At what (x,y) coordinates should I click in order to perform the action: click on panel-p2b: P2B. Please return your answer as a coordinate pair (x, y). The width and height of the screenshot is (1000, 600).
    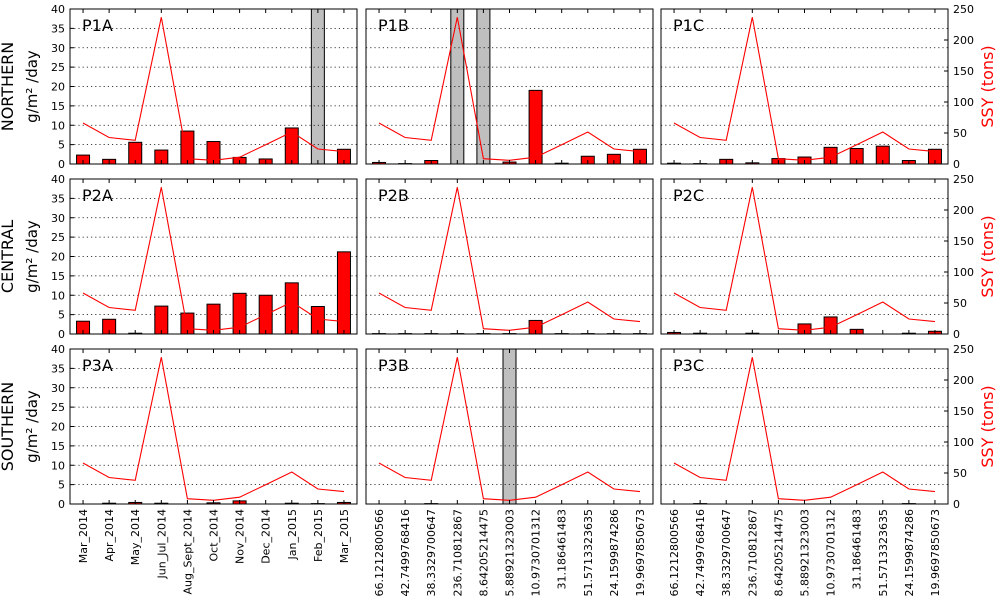
    Looking at the image, I should click on (509, 256).